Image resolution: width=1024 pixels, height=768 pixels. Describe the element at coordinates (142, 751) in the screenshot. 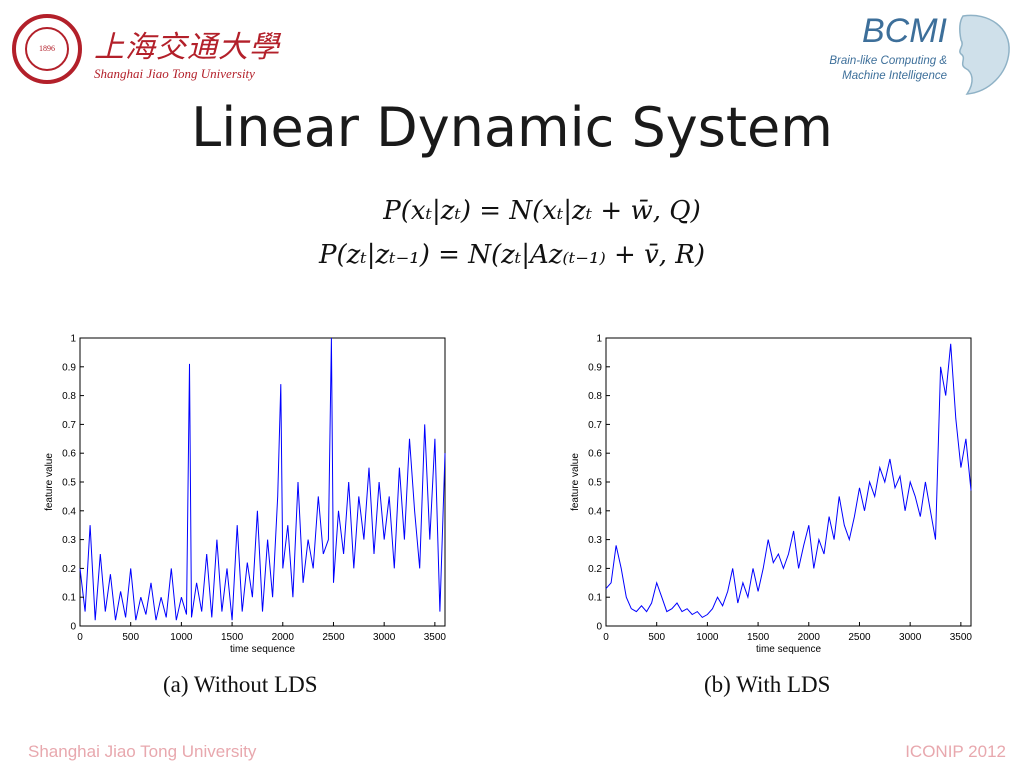

I see `footer-university: Shanghai Jiao Tong University` at that location.